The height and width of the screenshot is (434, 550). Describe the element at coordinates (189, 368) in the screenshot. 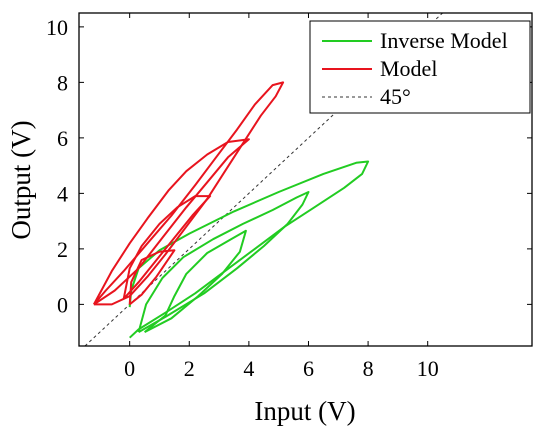

I see `x-tick-label: 2` at that location.